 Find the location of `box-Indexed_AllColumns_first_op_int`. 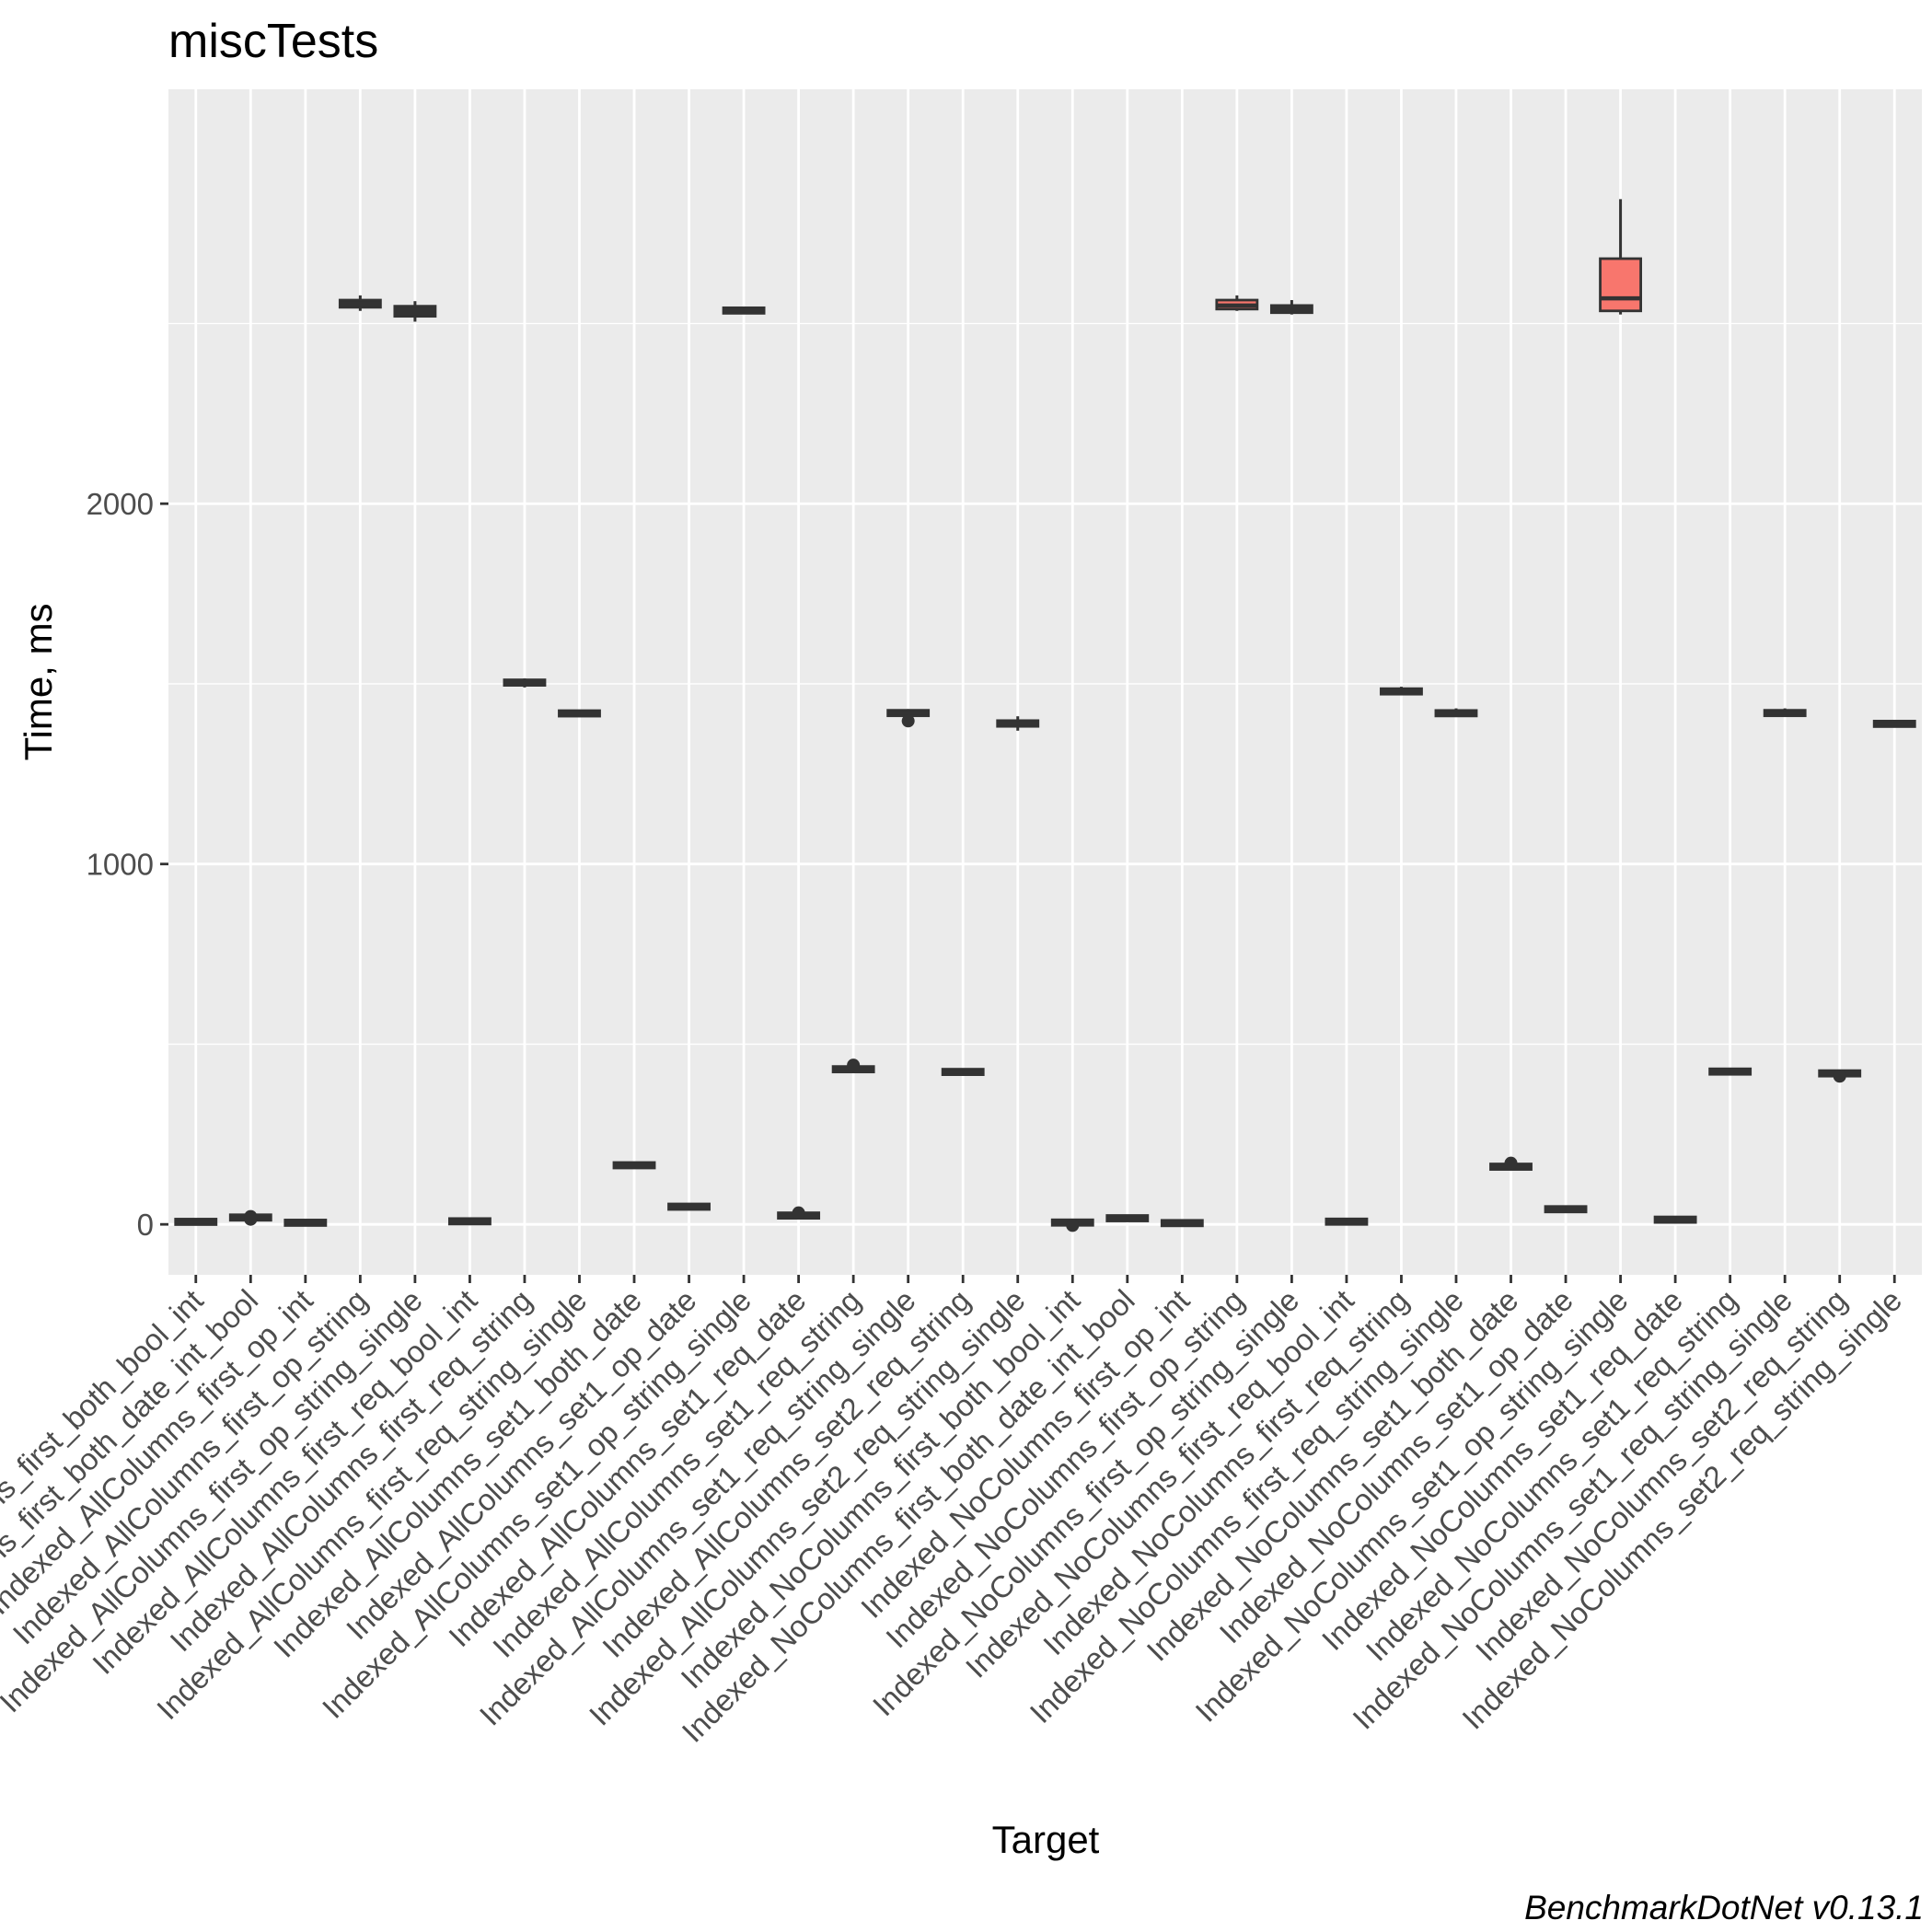

box-Indexed_AllColumns_first_op_int is located at coordinates (306, 1223).